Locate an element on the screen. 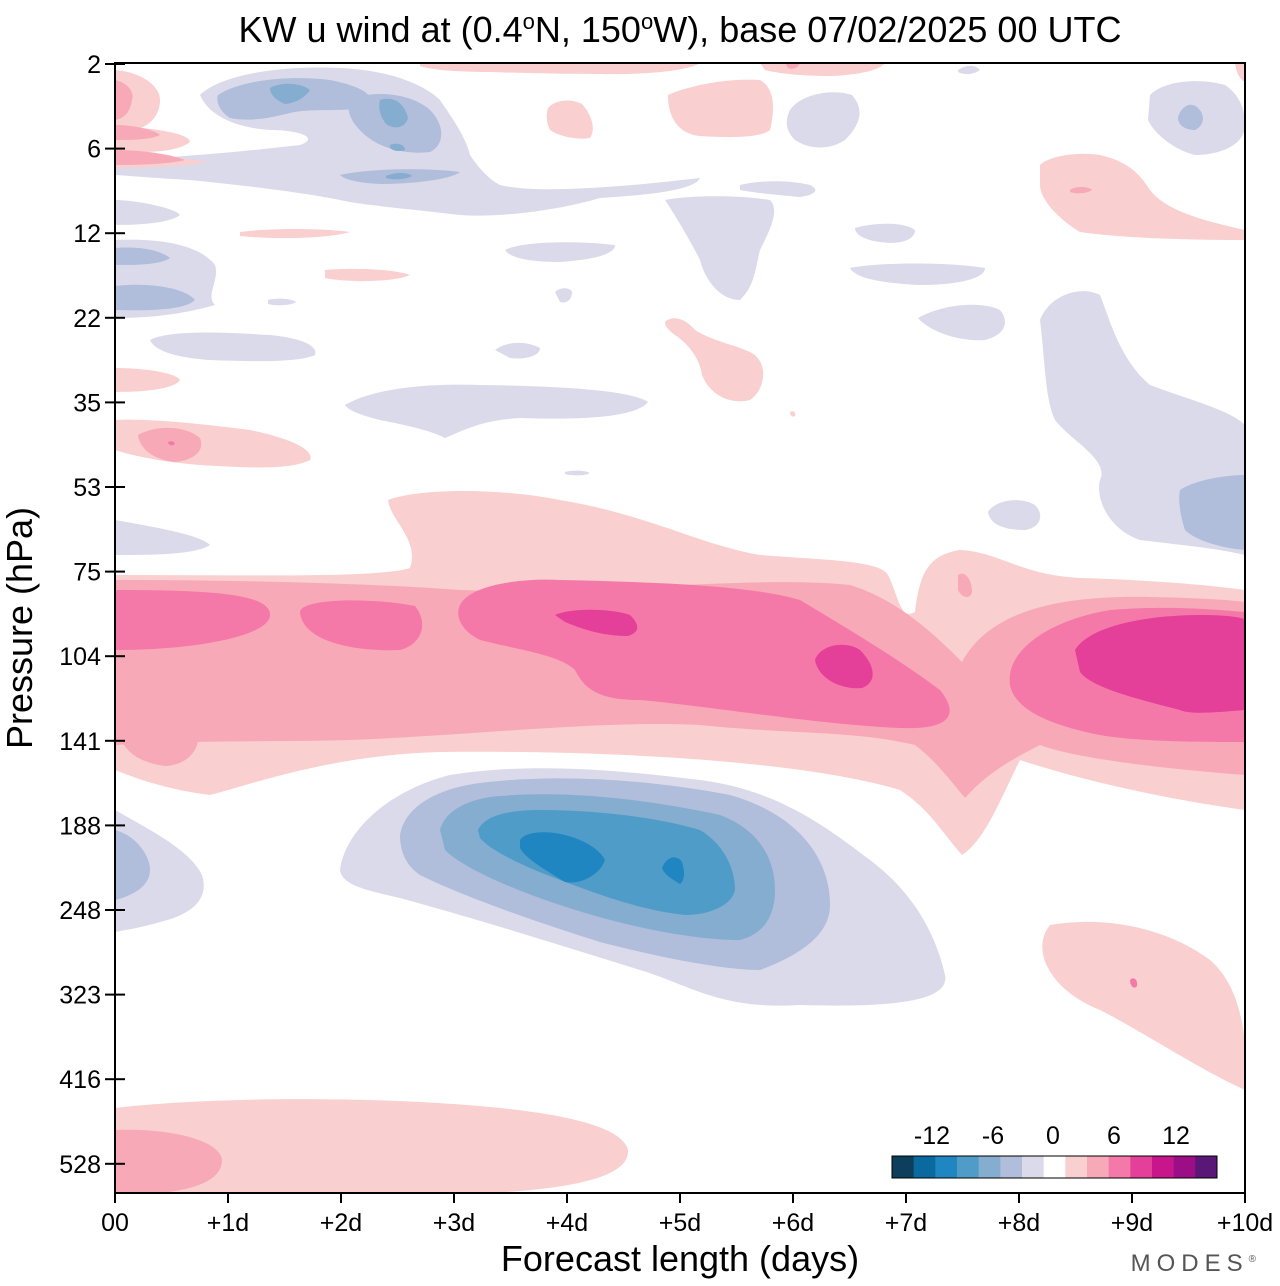 Image resolution: width=1280 pixels, height=1286 pixels. y-tick-label: 323 is located at coordinates (80, 996).